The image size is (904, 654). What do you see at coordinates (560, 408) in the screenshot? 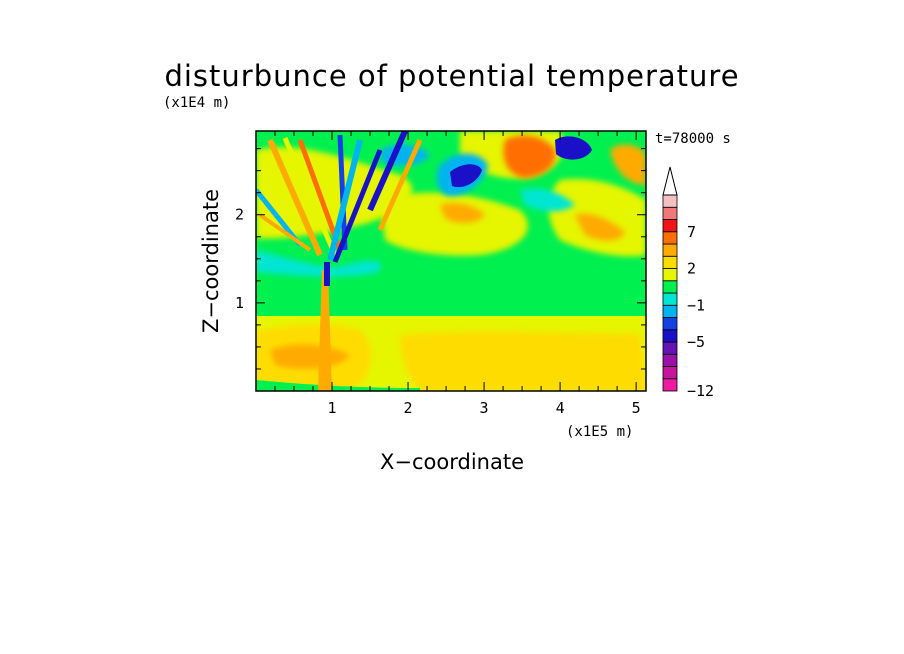
I see `x-tick-label: 4` at bounding box center [560, 408].